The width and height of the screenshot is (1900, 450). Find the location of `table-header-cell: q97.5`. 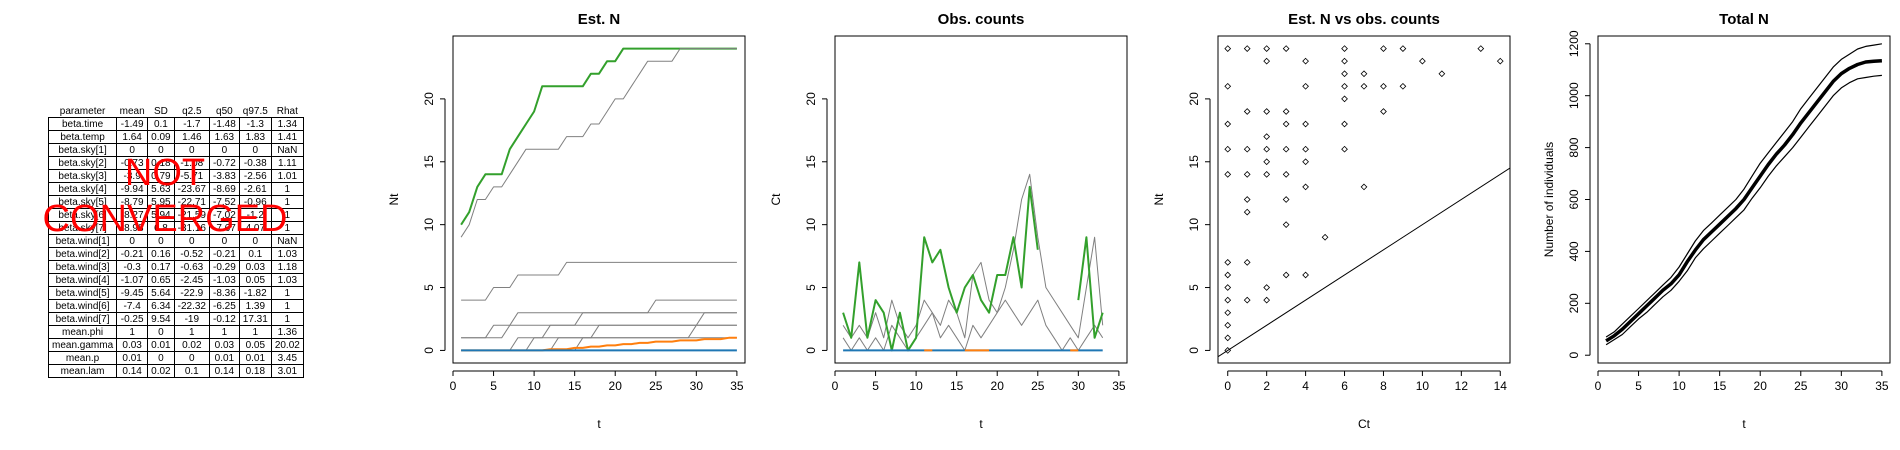

table-header-cell: q97.5 is located at coordinates (255, 111).